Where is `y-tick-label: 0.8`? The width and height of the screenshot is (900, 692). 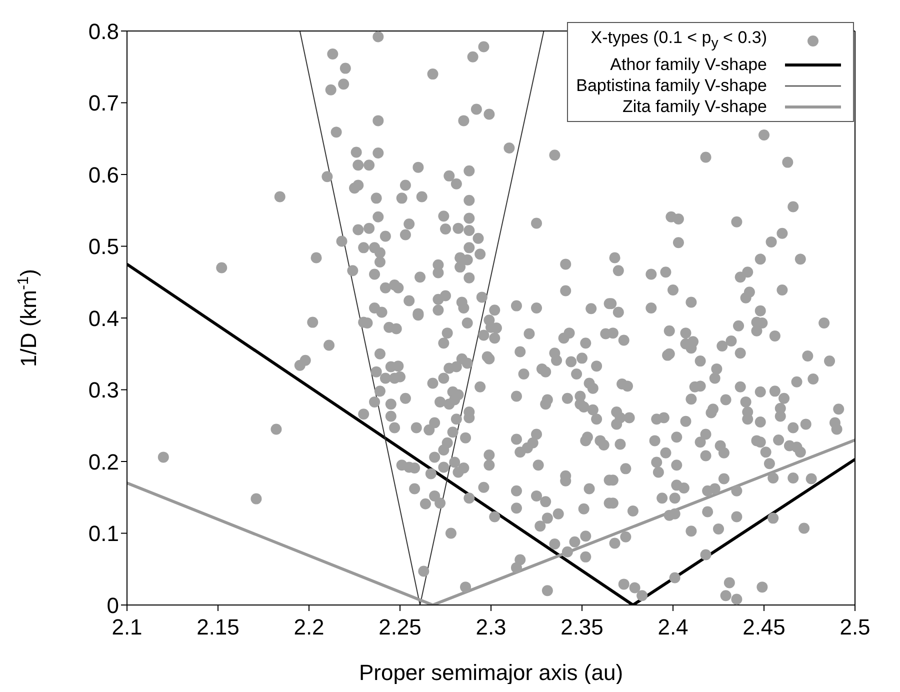 y-tick-label: 0.8 is located at coordinates (103, 31).